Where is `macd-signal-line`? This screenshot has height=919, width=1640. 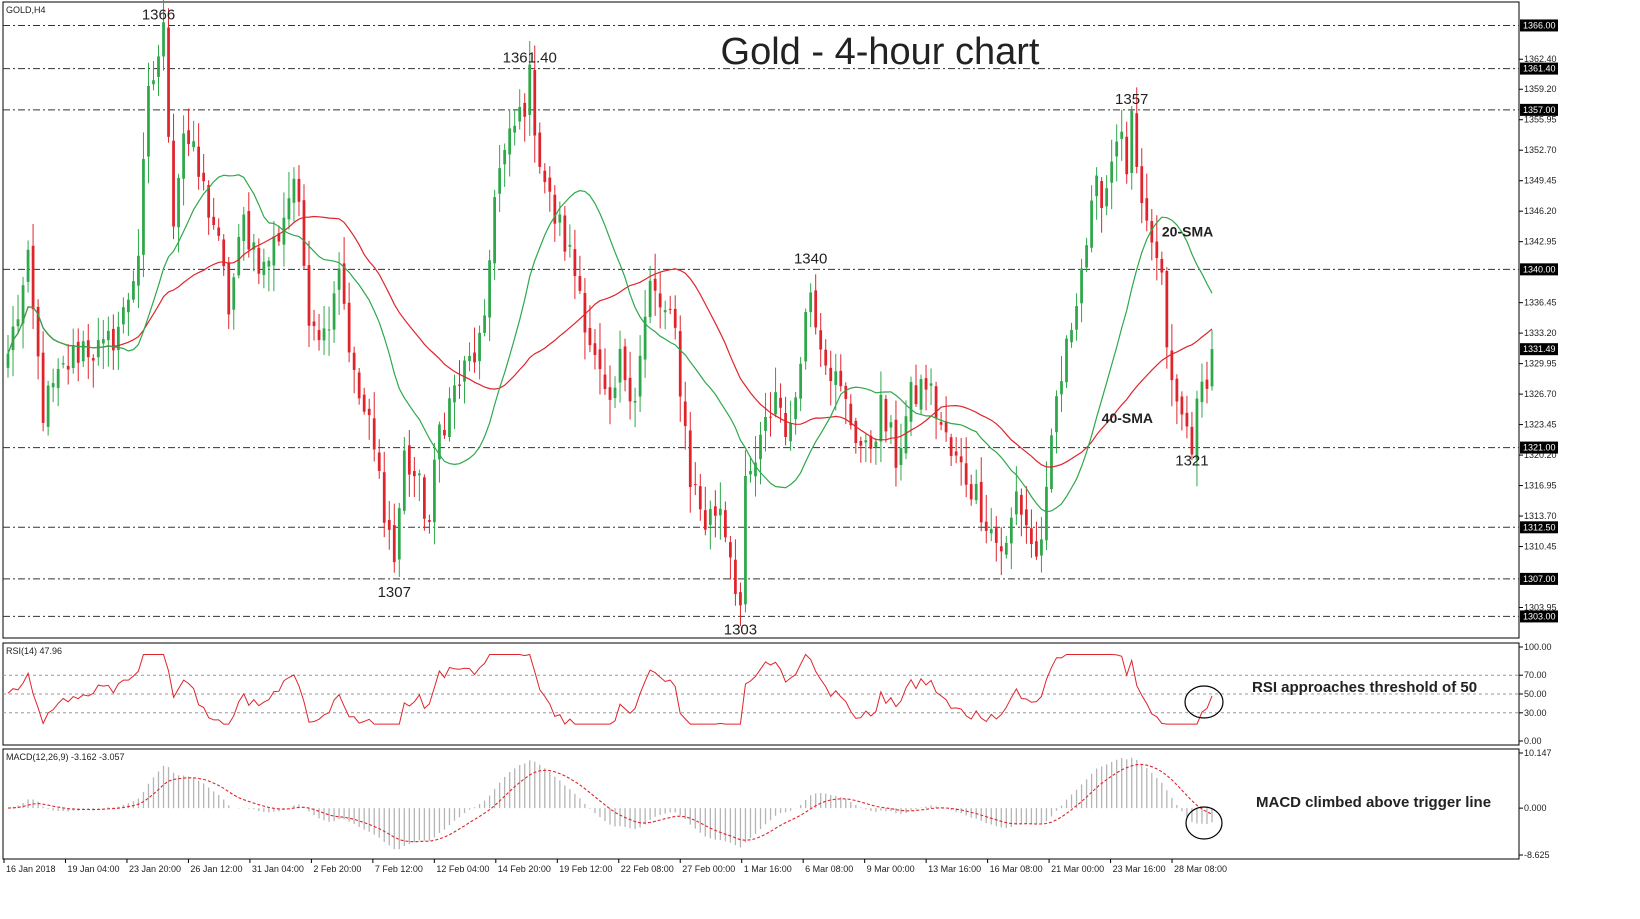
macd-signal-line is located at coordinates (610, 803).